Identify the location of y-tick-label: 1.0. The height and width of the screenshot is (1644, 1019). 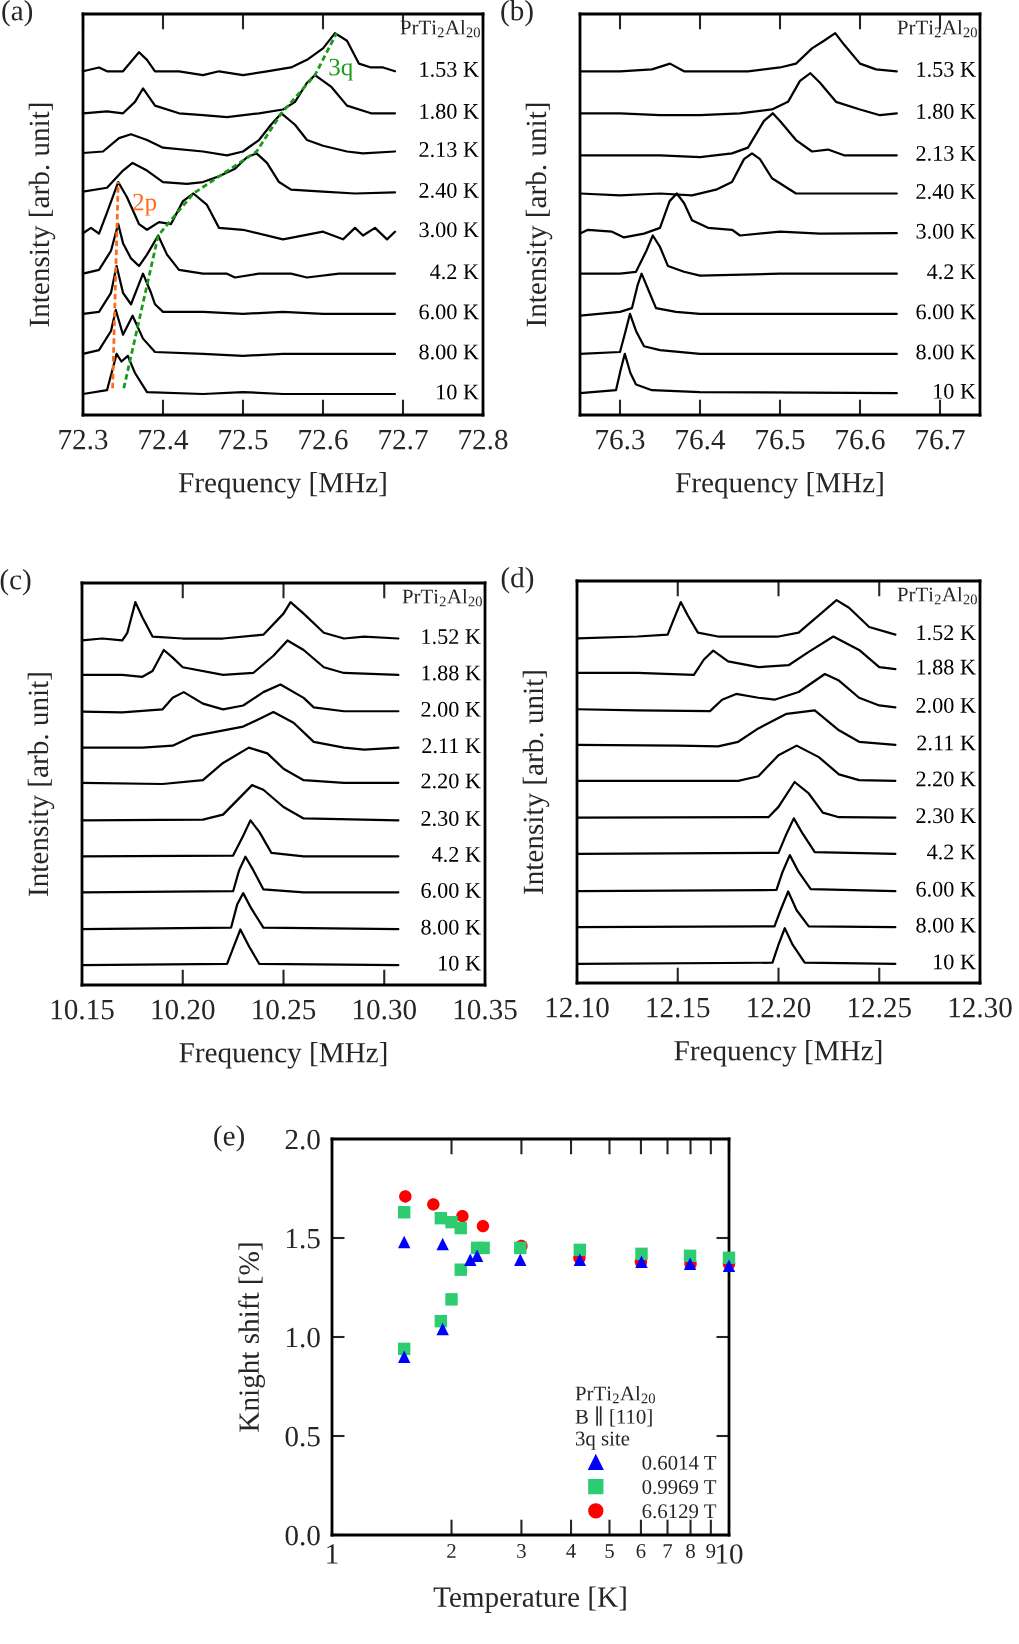
(303, 1337).